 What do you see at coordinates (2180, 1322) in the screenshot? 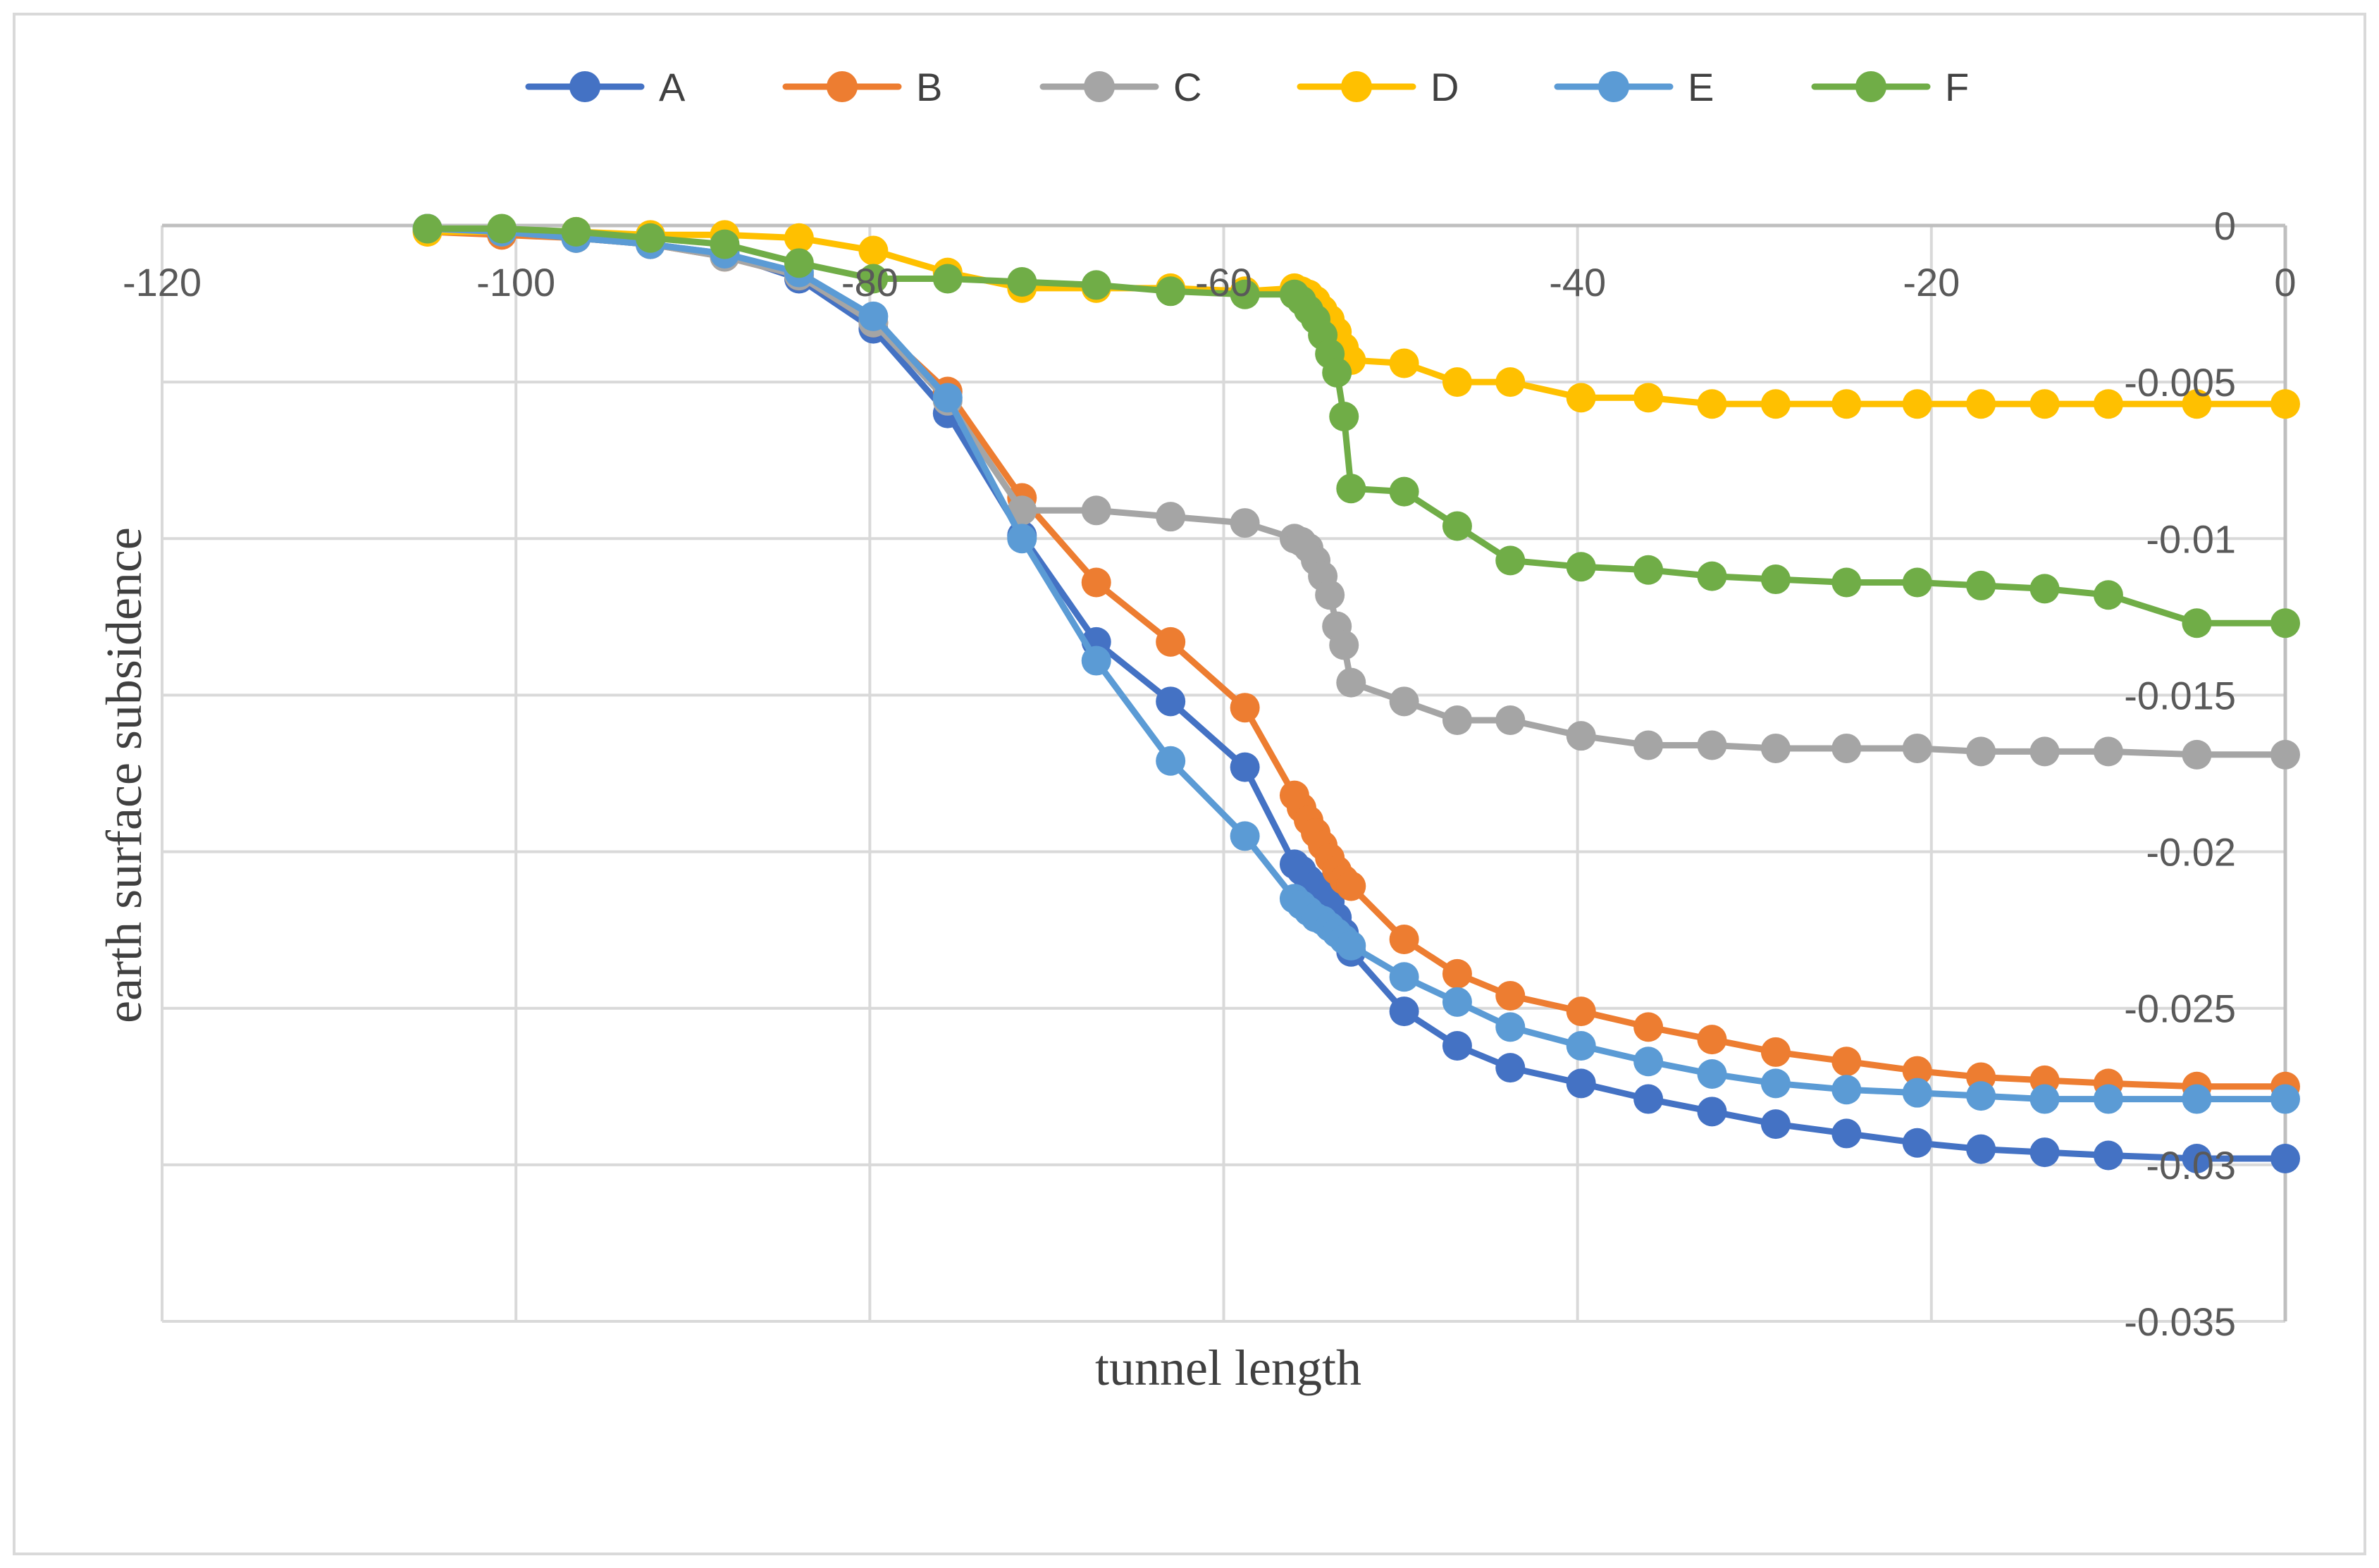
I see `y-tick-label: -0.035` at bounding box center [2180, 1322].